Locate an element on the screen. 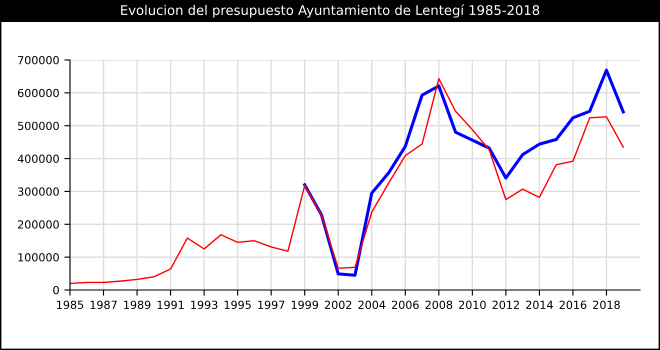 This screenshot has height=350, width=660. y-tick-label: 600000 is located at coordinates (38, 93).